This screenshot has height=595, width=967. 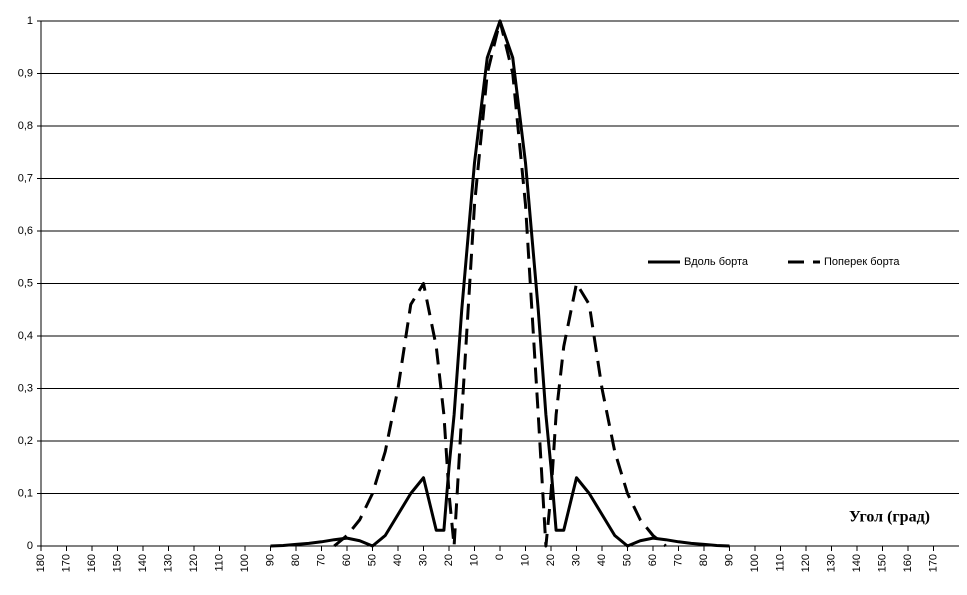 I want to click on x-tick-label: 180, so click(x=41, y=563).